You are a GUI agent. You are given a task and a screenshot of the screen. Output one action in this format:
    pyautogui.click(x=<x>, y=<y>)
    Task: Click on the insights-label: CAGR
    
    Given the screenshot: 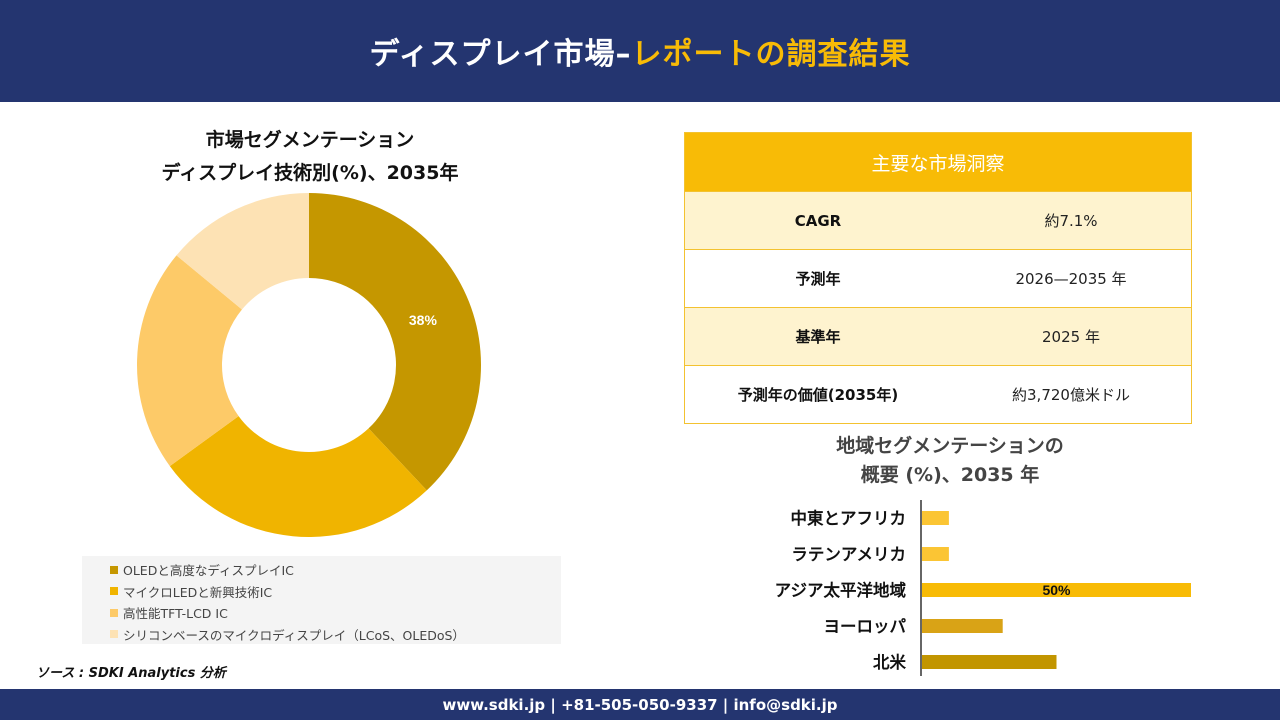 What is the action you would take?
    pyautogui.click(x=818, y=220)
    